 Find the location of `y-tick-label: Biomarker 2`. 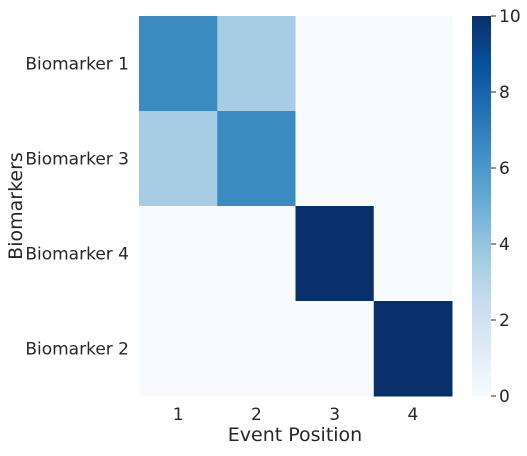

y-tick-label: Biomarker 2 is located at coordinates (77, 350).